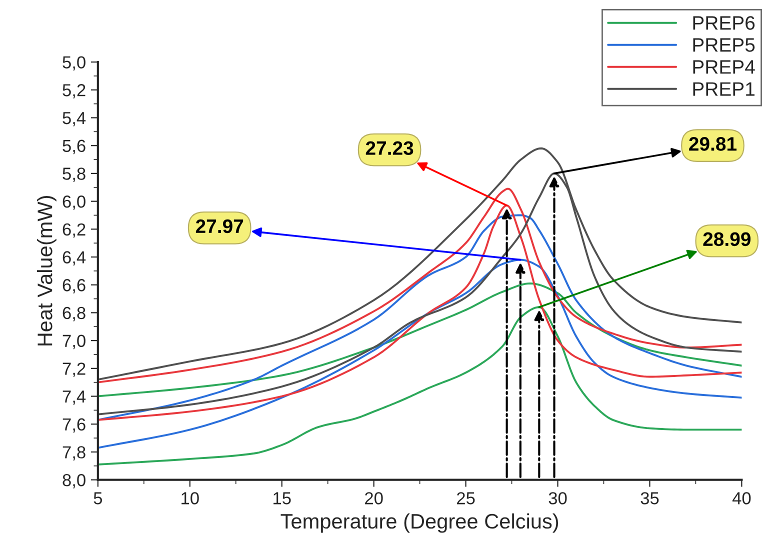  What do you see at coordinates (713, 144) in the screenshot?
I see `annotation: 29.81` at bounding box center [713, 144].